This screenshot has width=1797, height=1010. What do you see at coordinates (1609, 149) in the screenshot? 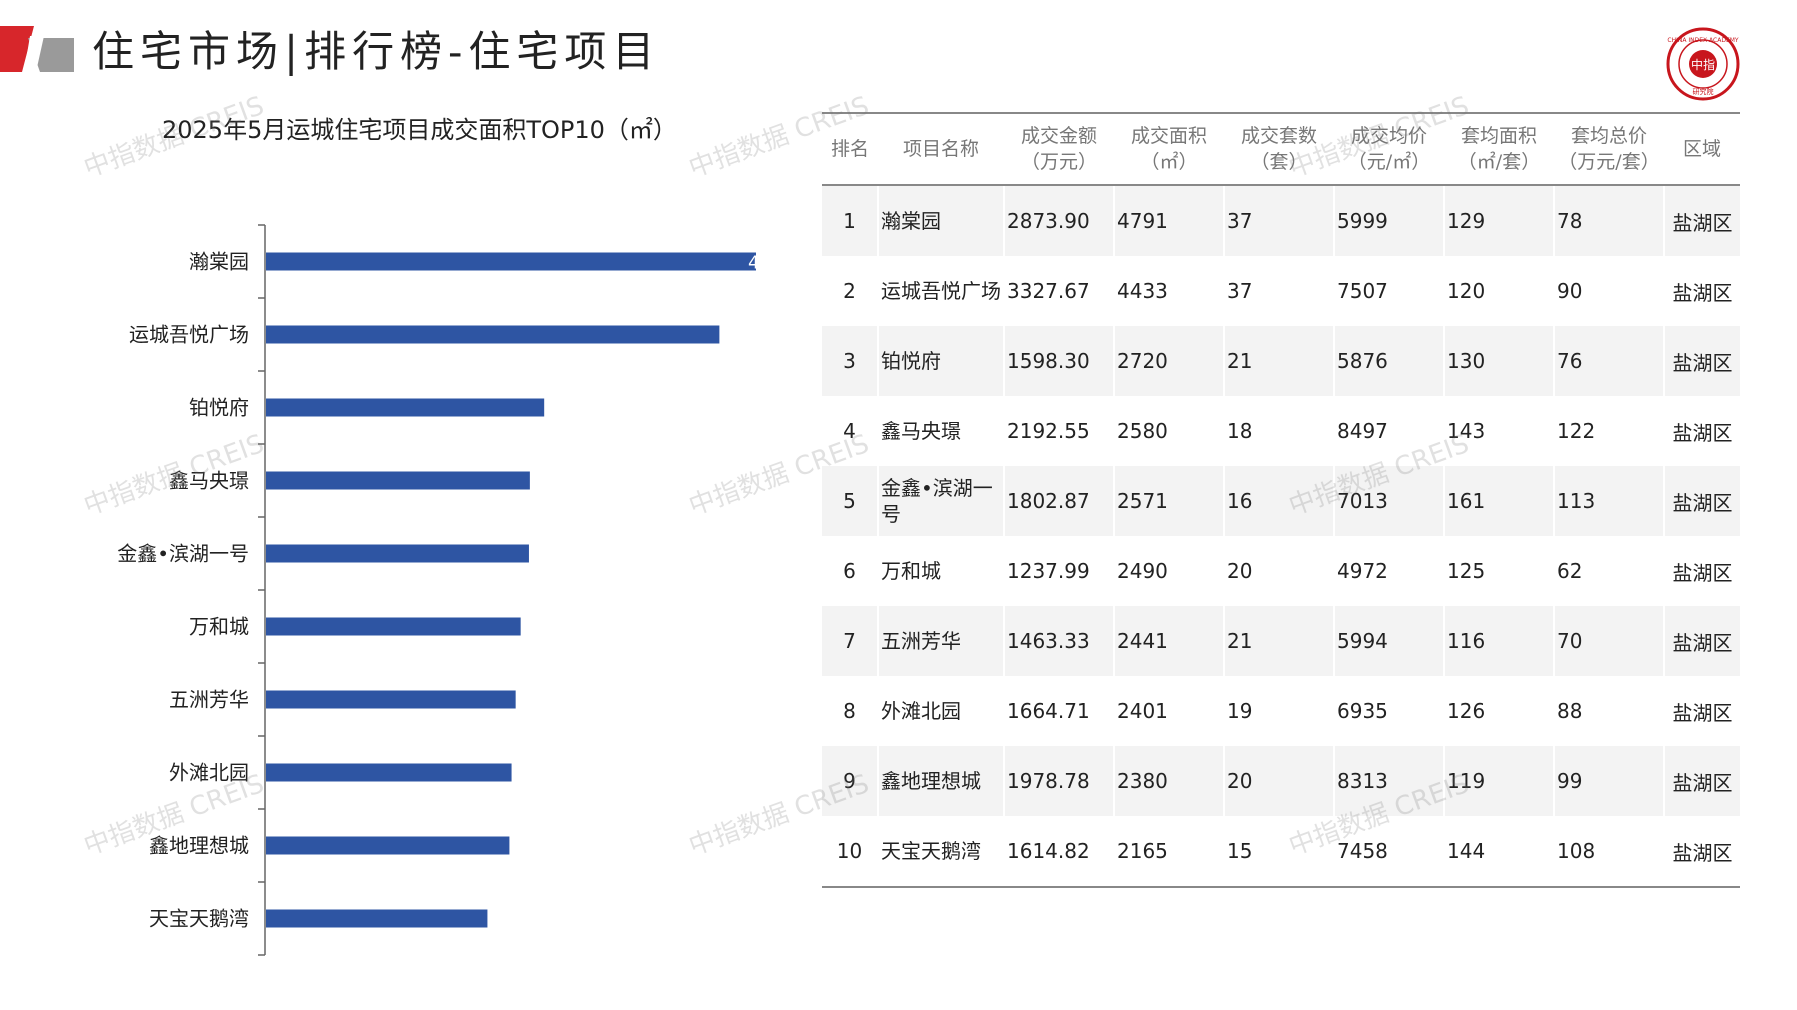
I see `column-header: 套均总价 （万元/套）` at bounding box center [1609, 149].